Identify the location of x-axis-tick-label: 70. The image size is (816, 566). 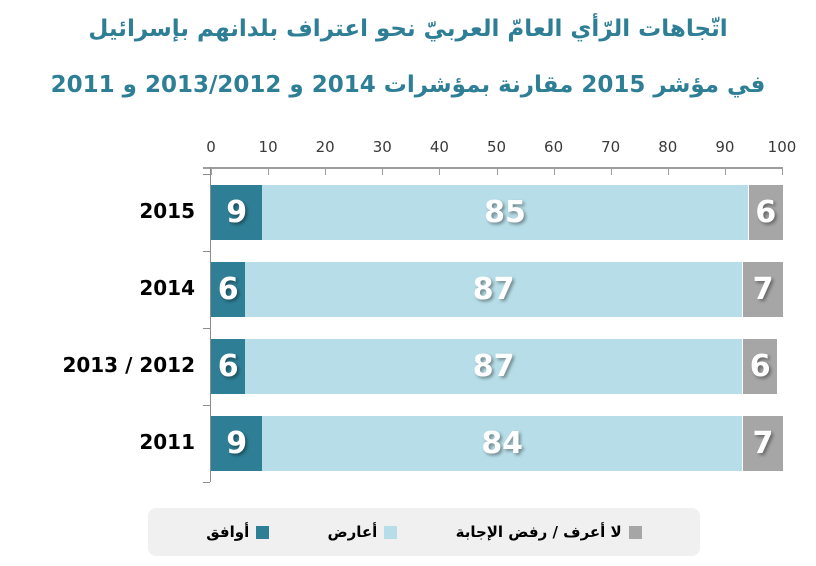
(611, 147).